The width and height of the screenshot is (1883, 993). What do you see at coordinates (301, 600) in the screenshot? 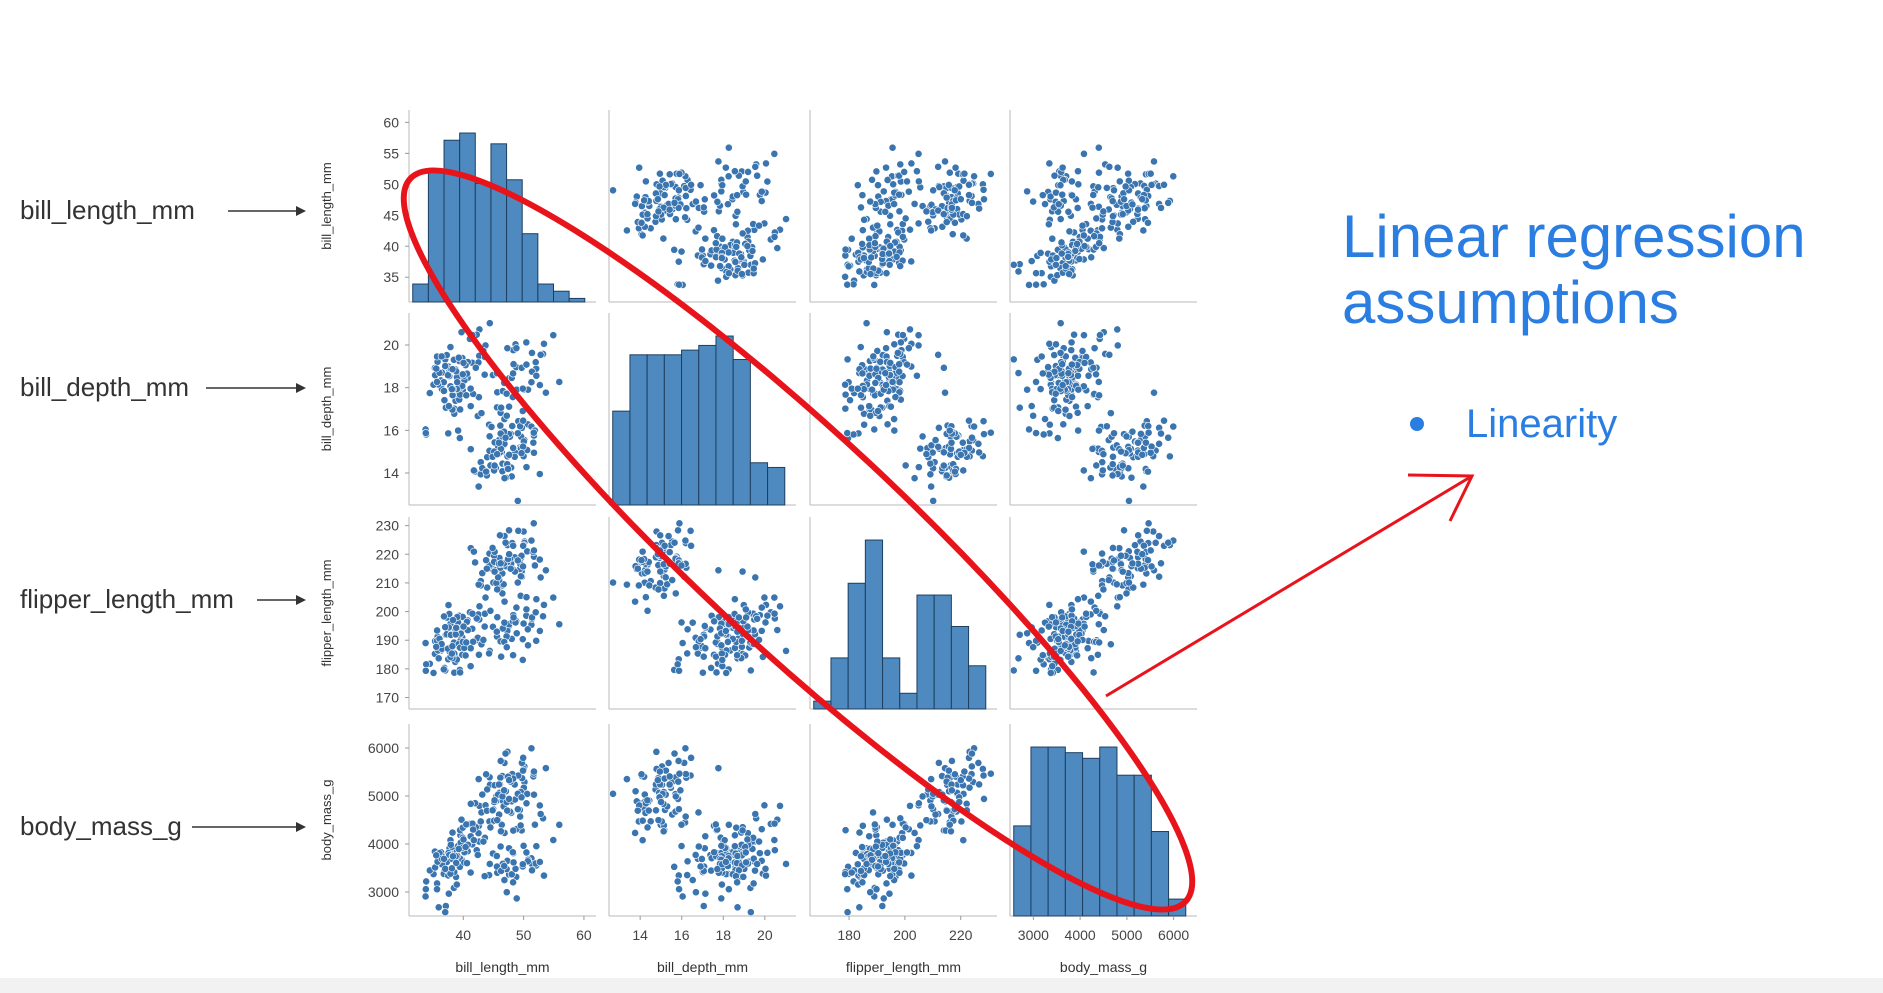
I see `arrow-head-icon` at bounding box center [301, 600].